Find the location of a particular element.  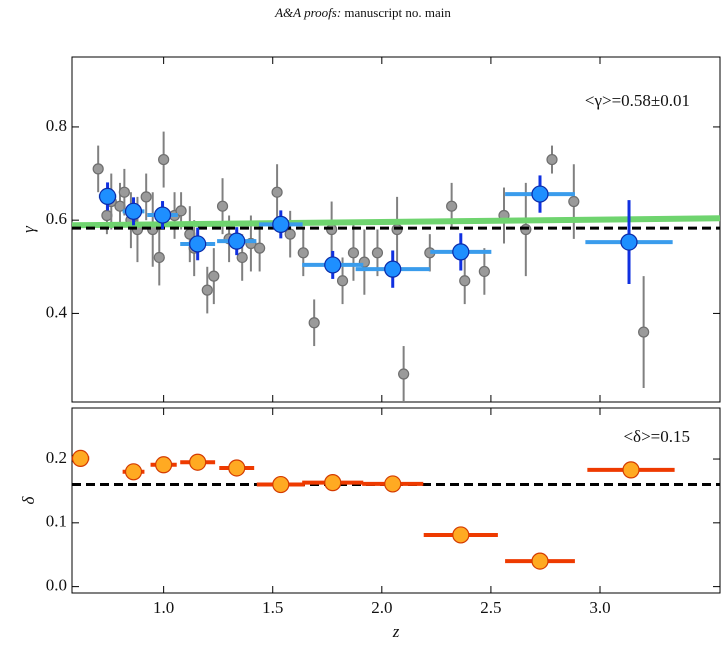

x-tick-label: 2.0 is located at coordinates (381, 607).